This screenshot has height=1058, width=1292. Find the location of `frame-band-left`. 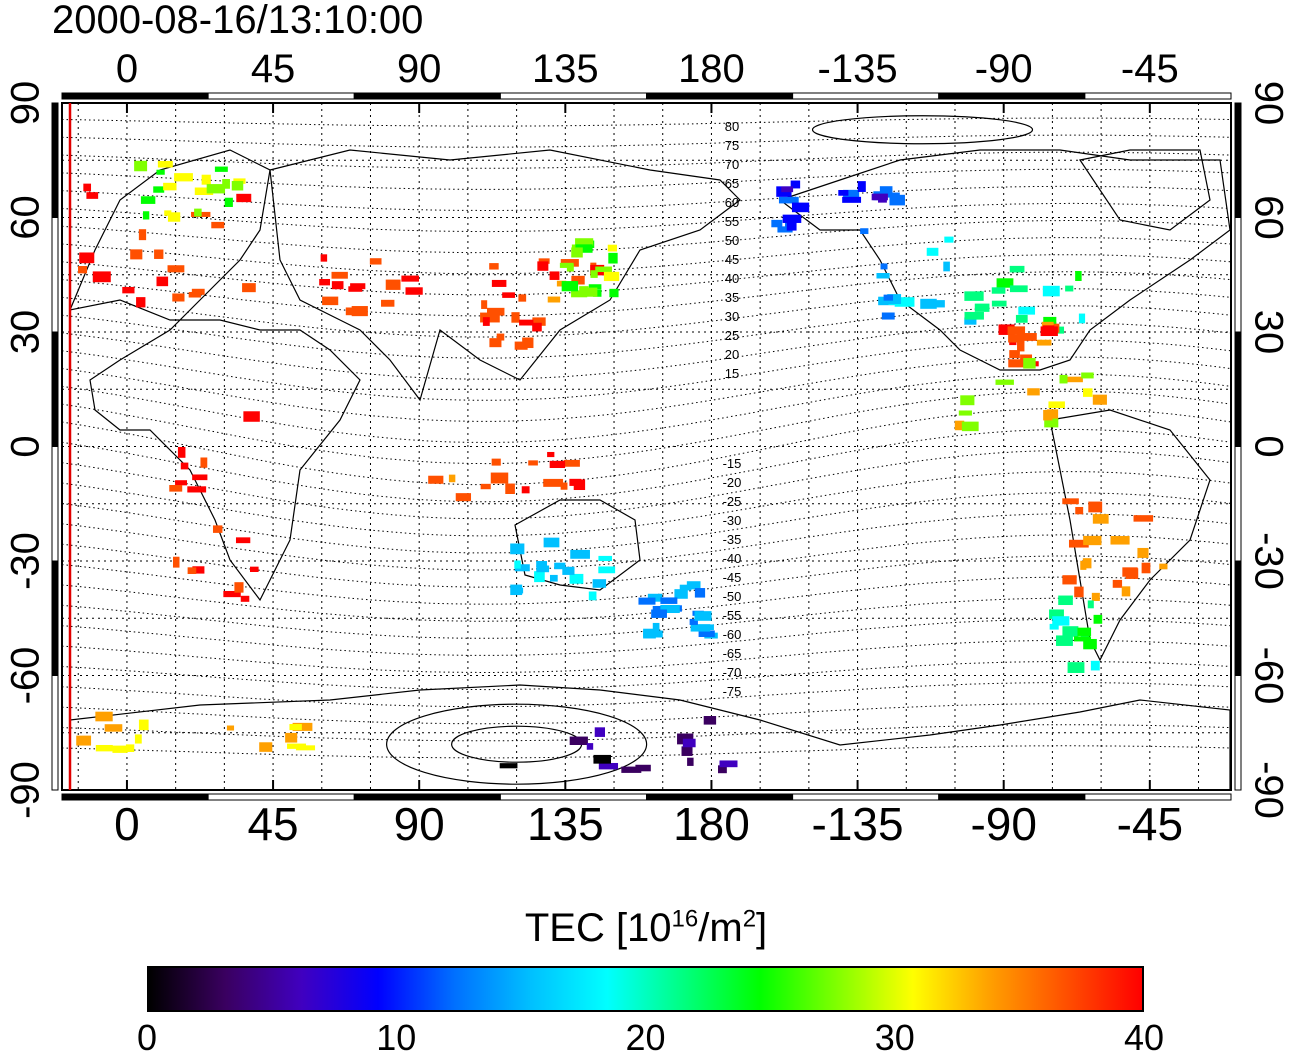

frame-band-left is located at coordinates (55, 389).